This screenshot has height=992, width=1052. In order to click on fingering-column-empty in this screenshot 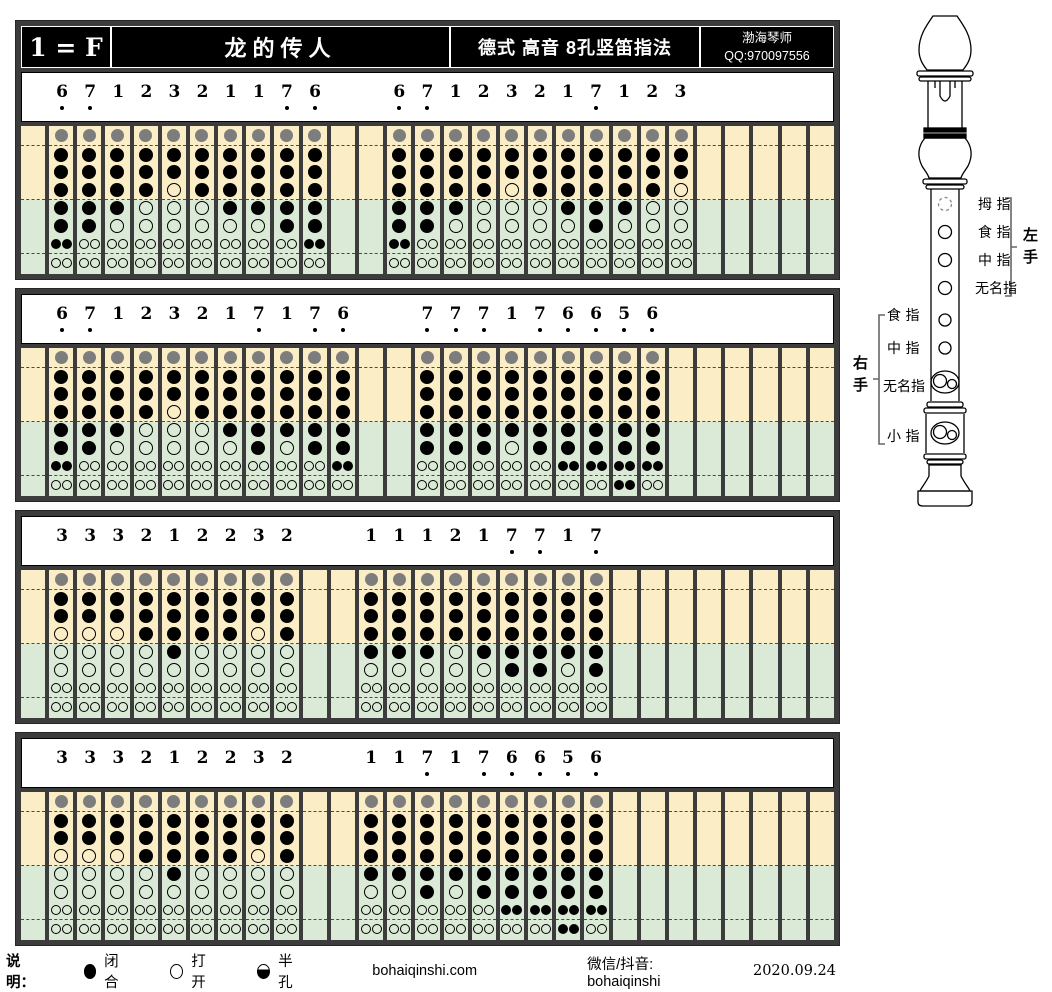, I will do `click(821, 866)`.